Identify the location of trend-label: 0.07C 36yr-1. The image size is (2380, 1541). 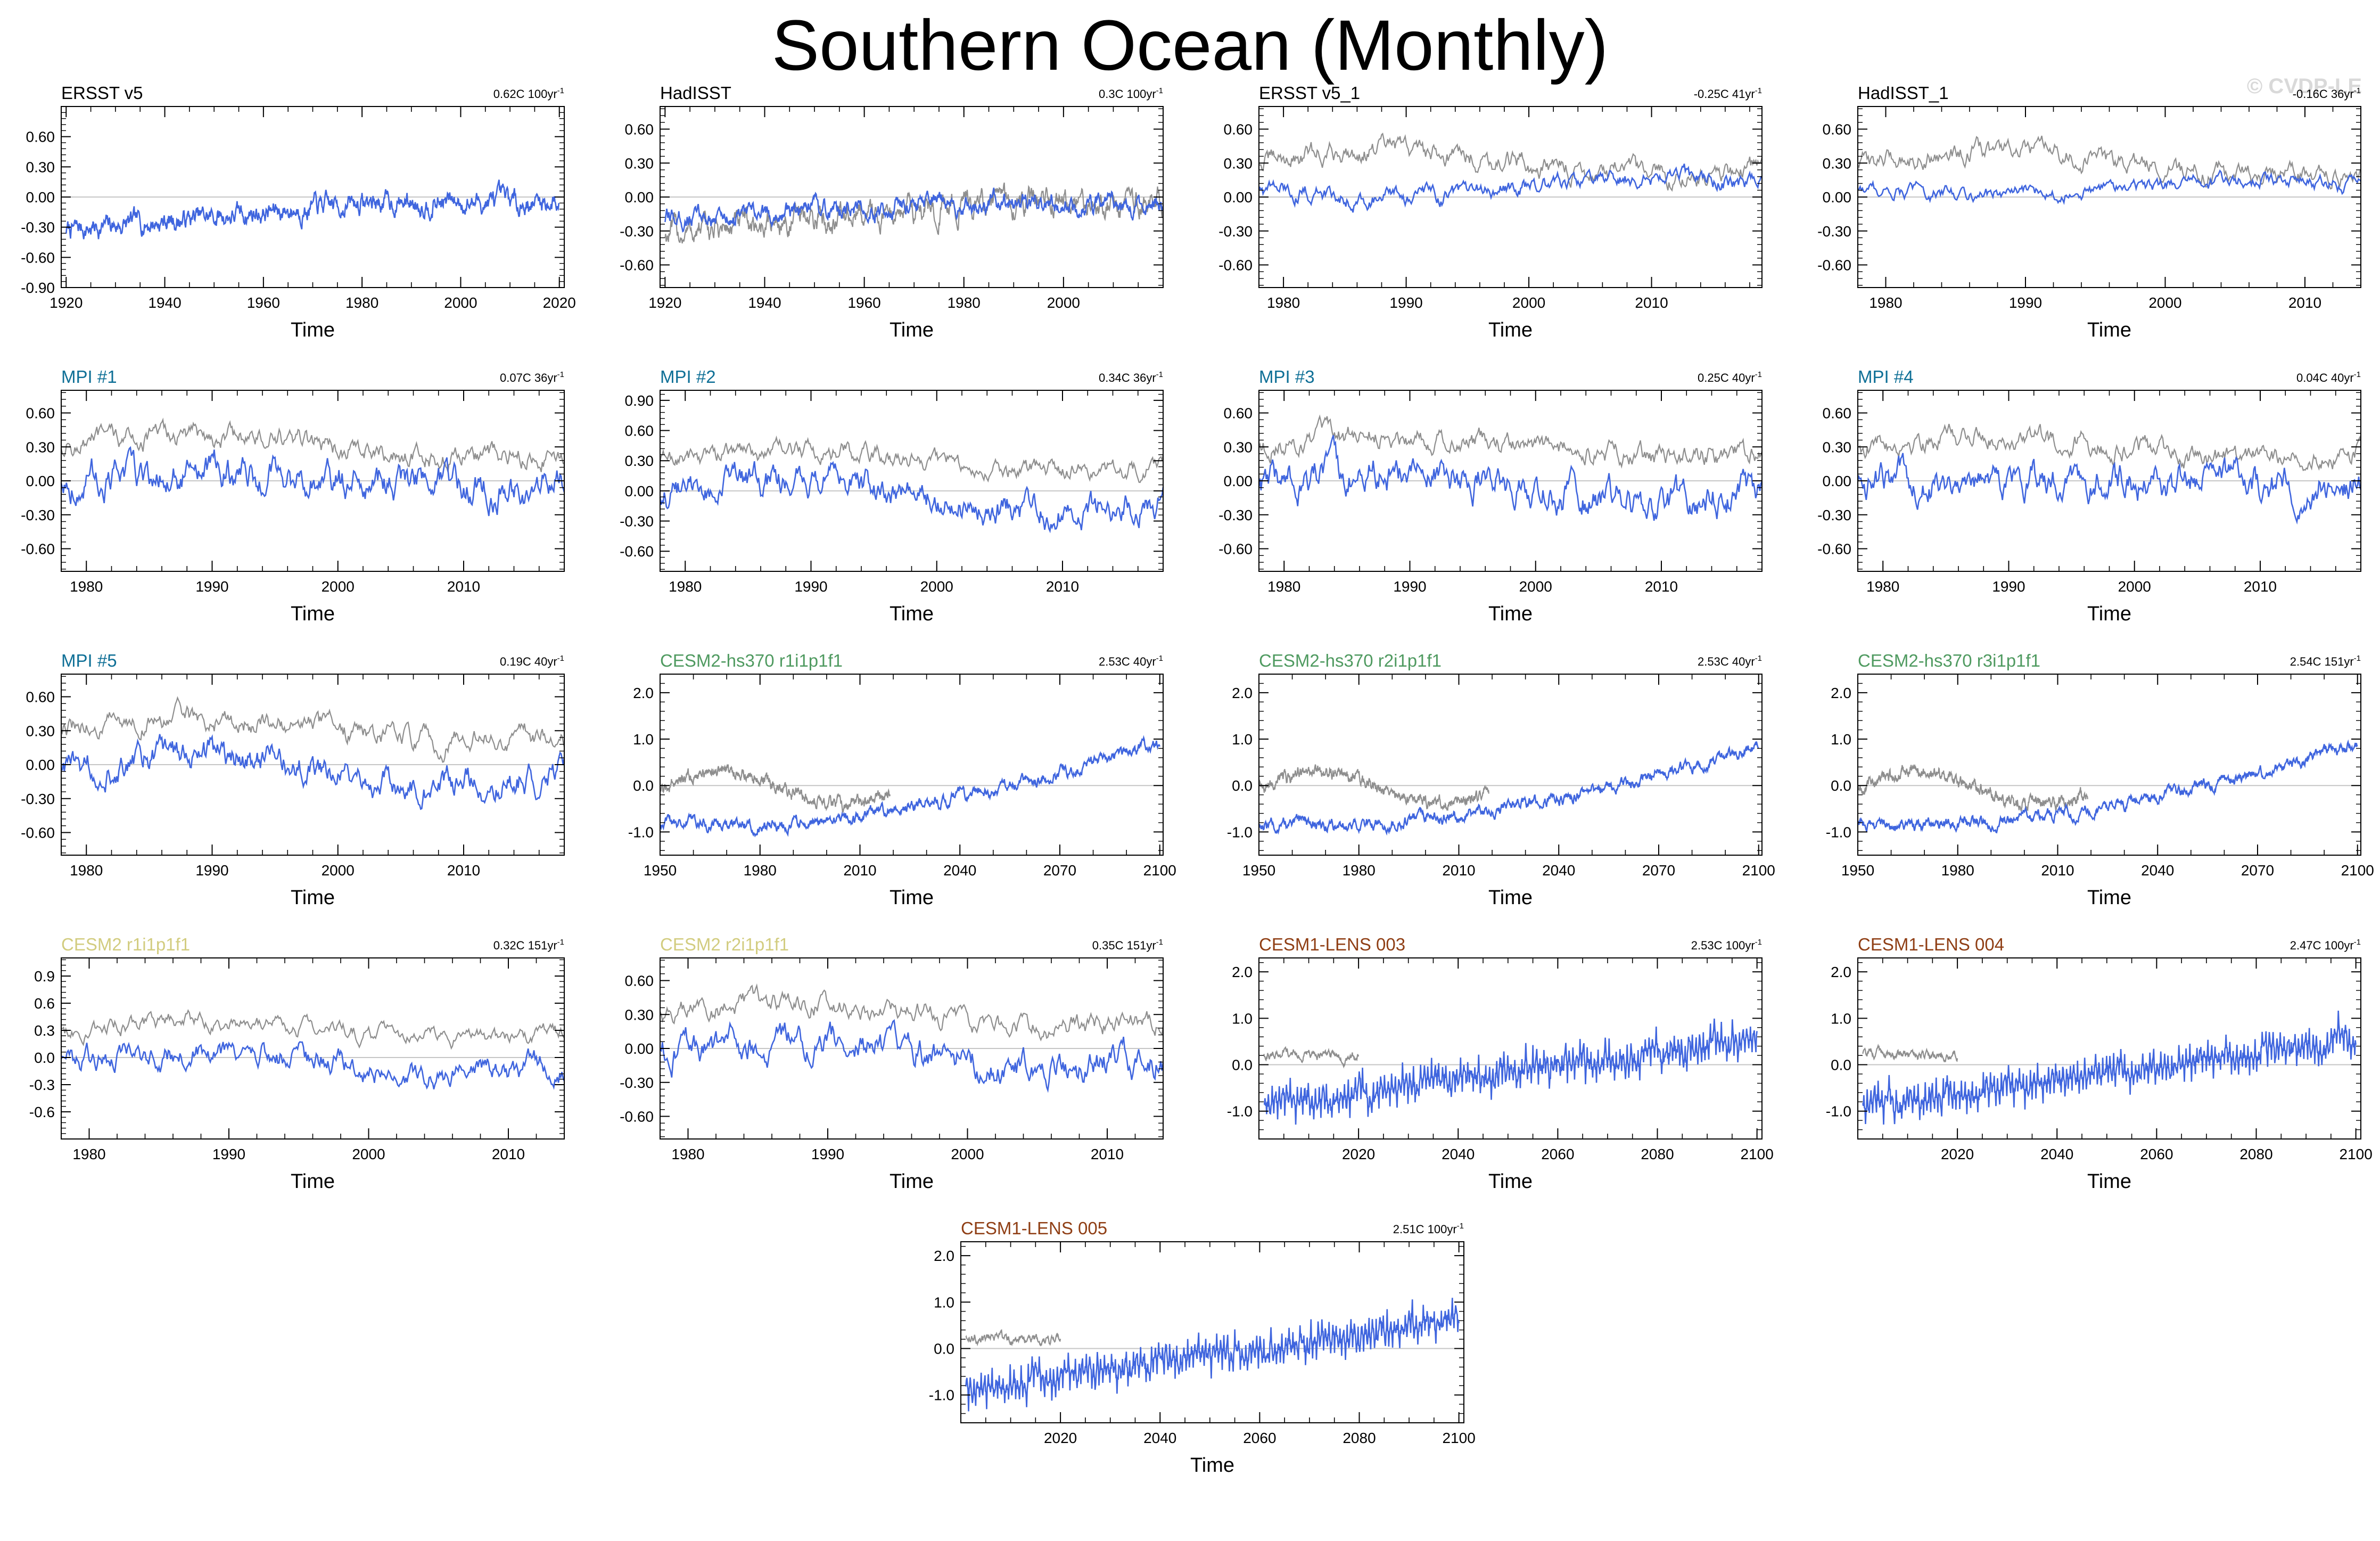
(532, 377).